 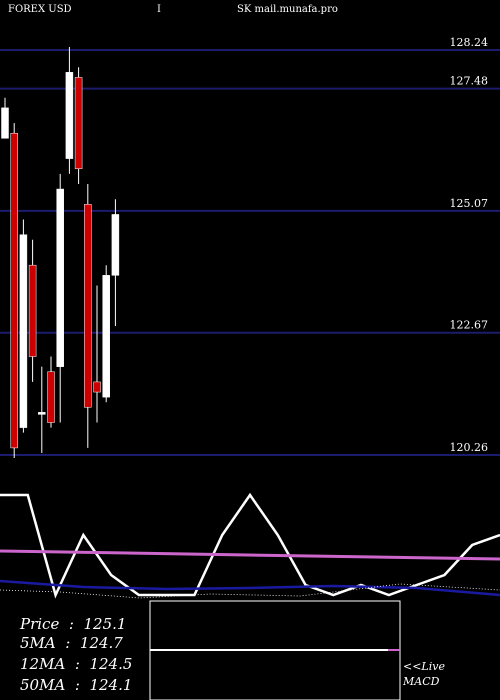 I want to click on signal-dotted-line, so click(x=250, y=591).